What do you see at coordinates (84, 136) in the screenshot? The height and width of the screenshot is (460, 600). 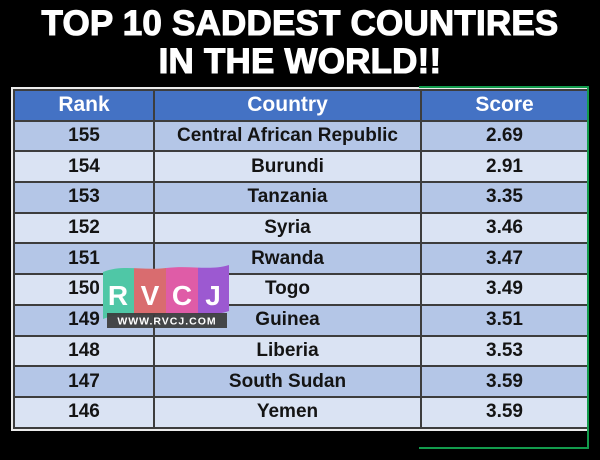 I see `rank-cell: 155` at bounding box center [84, 136].